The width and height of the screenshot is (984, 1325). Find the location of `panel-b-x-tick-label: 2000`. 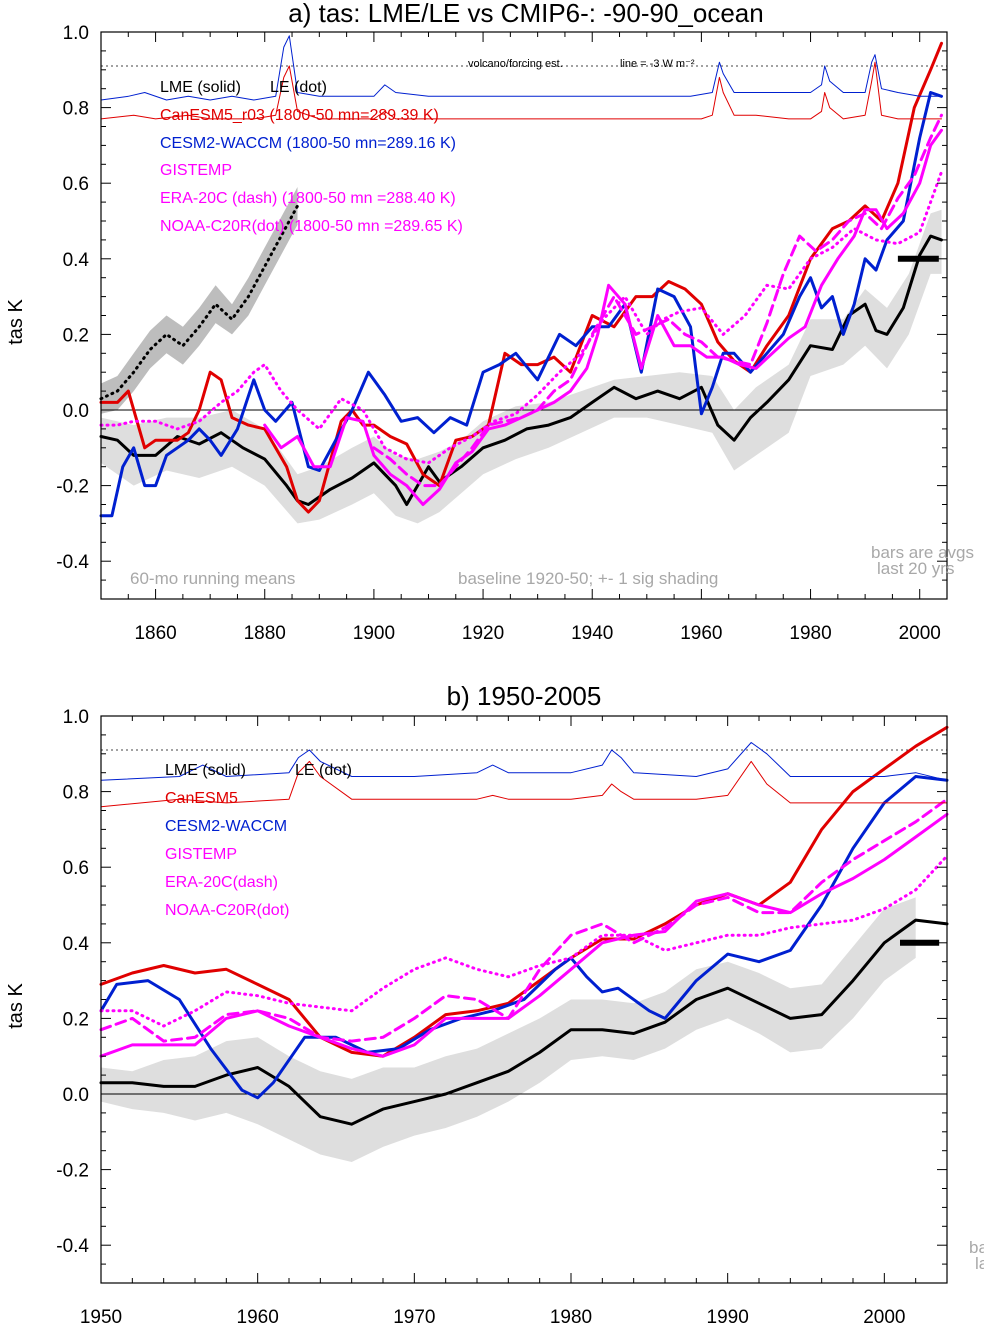

panel-b-x-tick-label: 2000 is located at coordinates (884, 1316).